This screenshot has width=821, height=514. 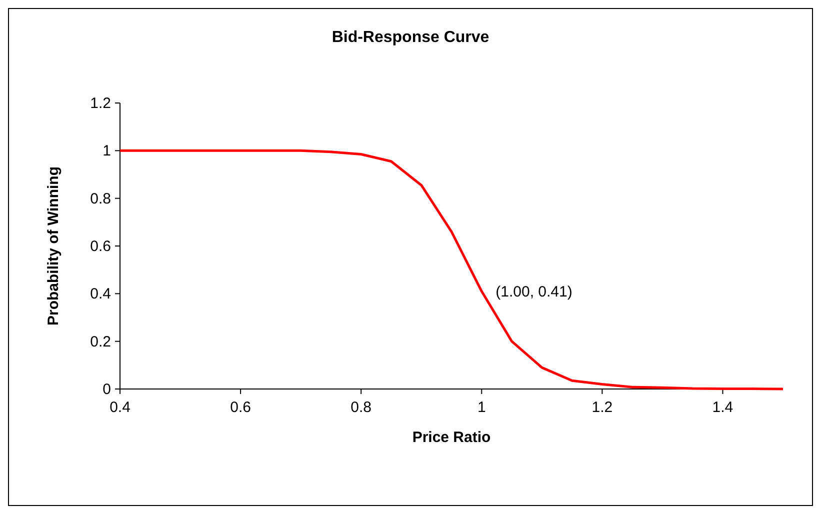 I want to click on y-tick-label: 1, so click(x=106, y=151).